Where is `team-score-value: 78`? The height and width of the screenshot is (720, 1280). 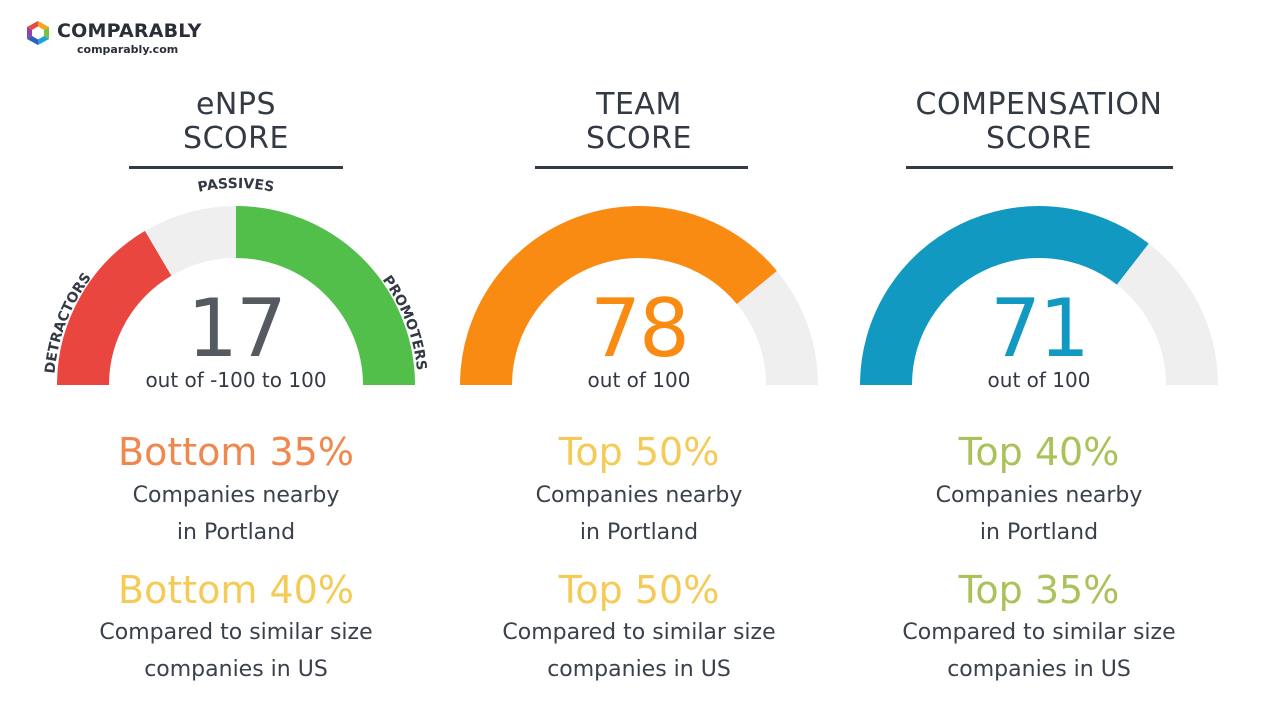 team-score-value: 78 is located at coordinates (640, 328).